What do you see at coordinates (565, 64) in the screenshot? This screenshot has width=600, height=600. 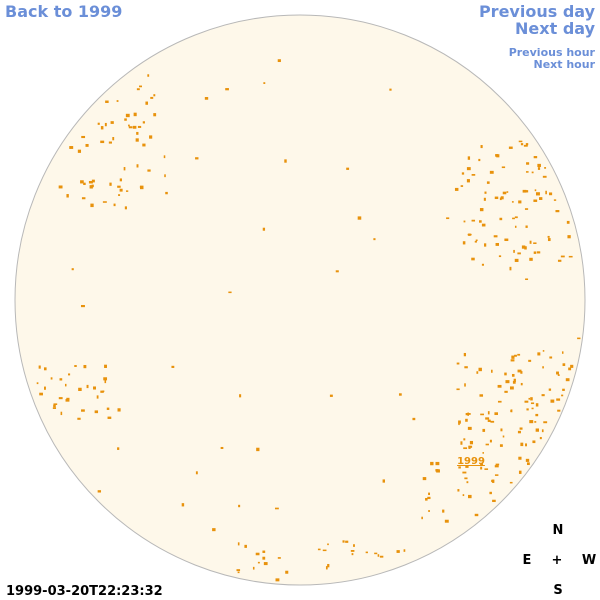 I see `next-hour-link: Next hour` at bounding box center [565, 64].